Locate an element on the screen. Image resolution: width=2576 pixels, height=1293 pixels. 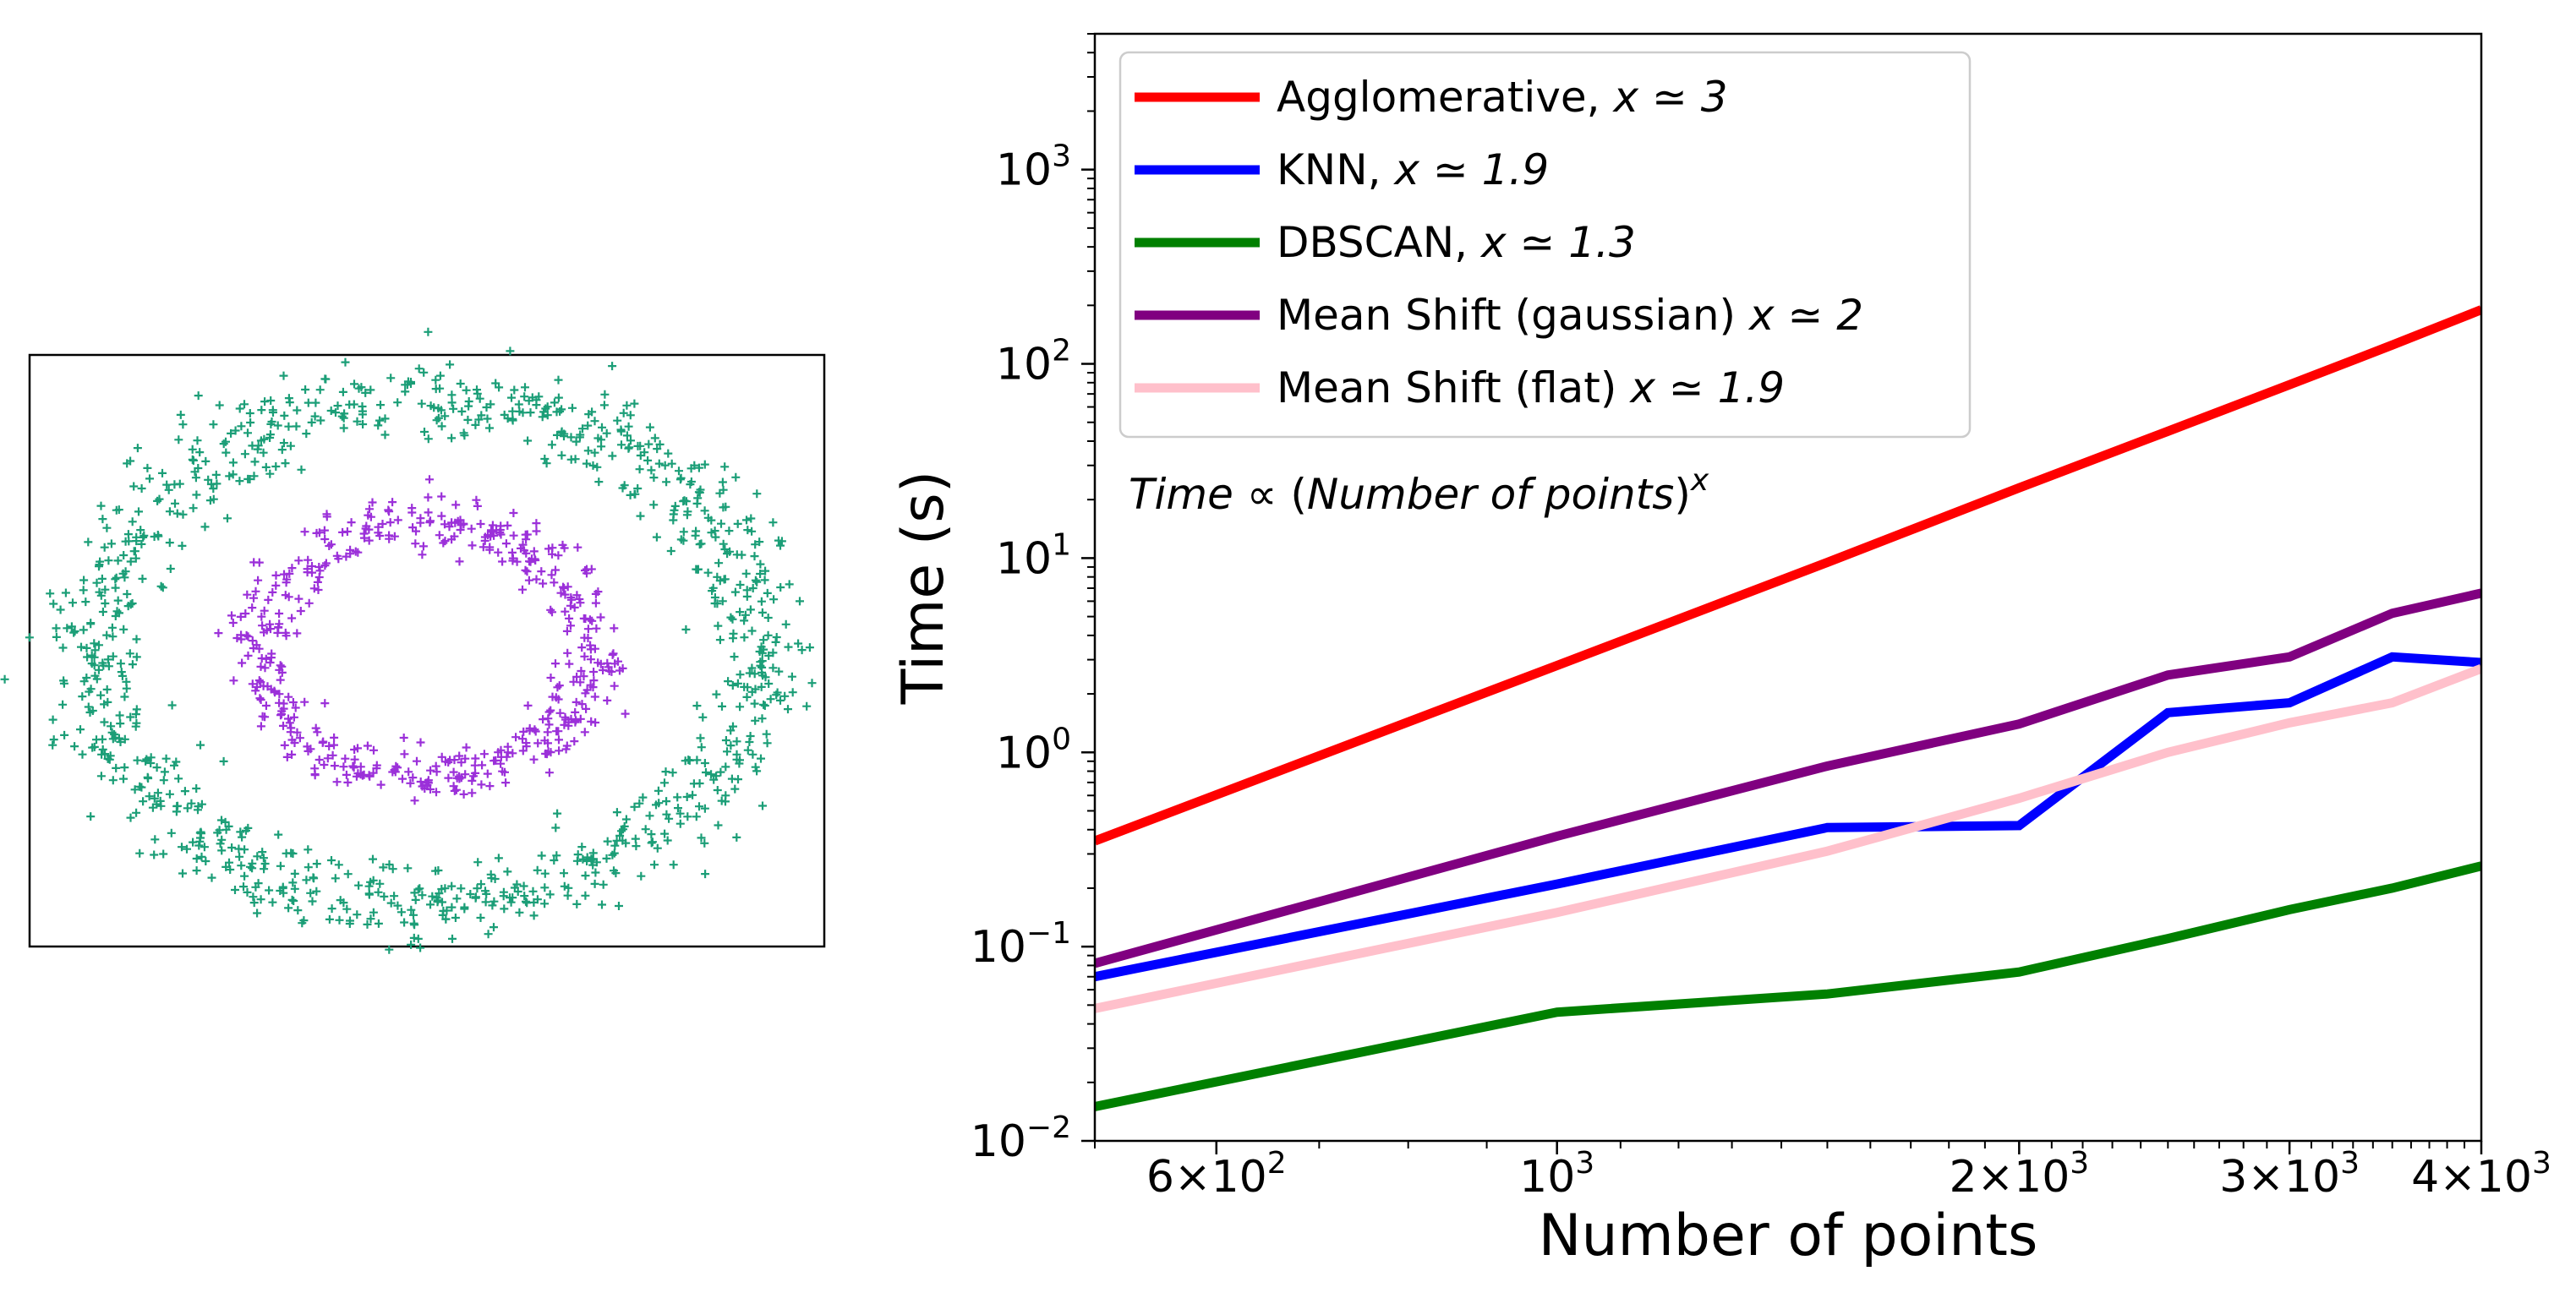
legend-label-3: Mean Shift (gaussian) x ≃ 2 is located at coordinates (1570, 315).